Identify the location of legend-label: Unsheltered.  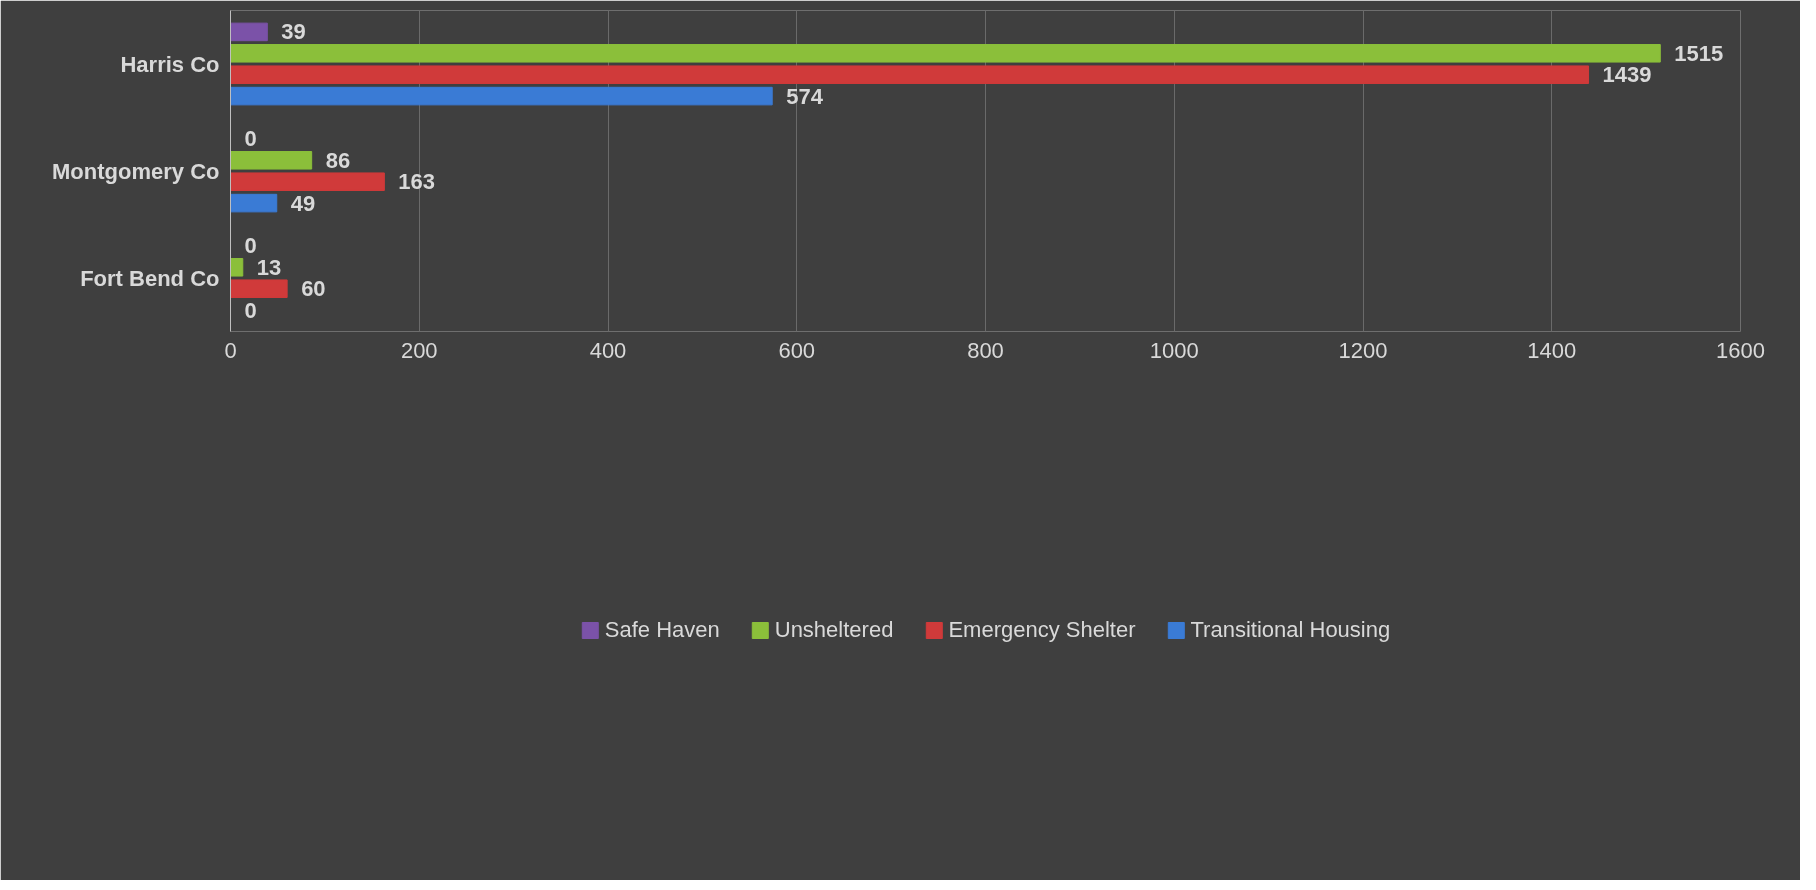
(834, 630).